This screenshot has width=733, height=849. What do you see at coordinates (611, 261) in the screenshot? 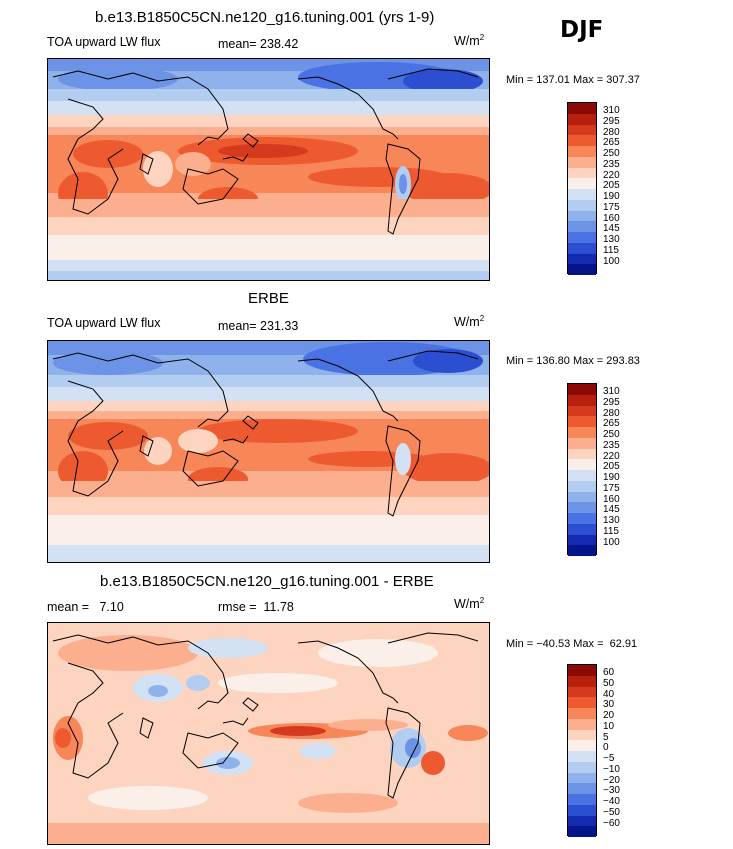
I see `panel1-tick: 100` at bounding box center [611, 261].